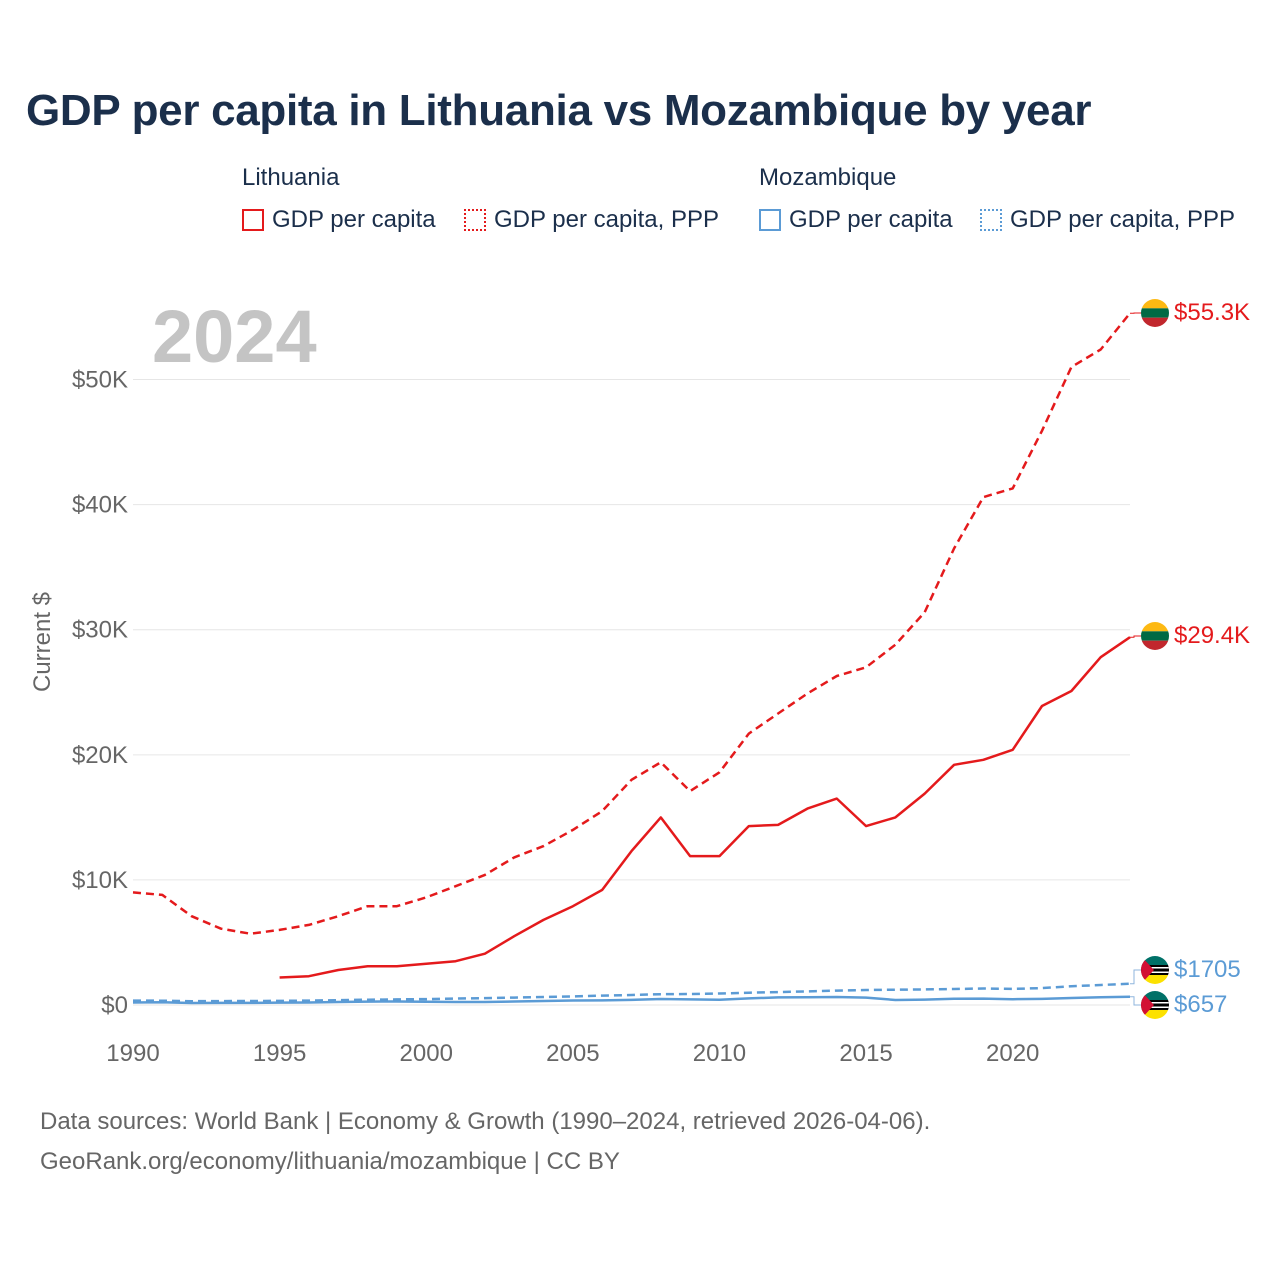  What do you see at coordinates (234, 336) in the screenshot?
I see `year-watermark: 2024` at bounding box center [234, 336].